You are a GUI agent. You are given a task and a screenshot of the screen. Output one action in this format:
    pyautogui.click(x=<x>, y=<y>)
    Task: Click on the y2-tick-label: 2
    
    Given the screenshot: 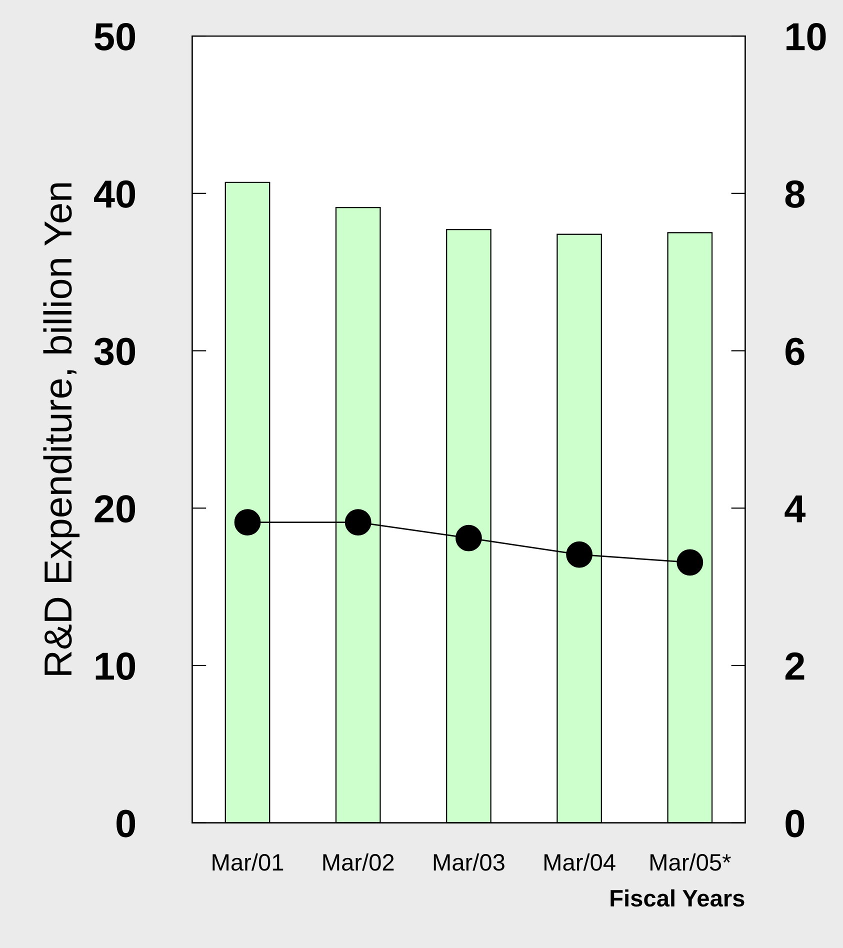 What is the action you would take?
    pyautogui.click(x=794, y=666)
    